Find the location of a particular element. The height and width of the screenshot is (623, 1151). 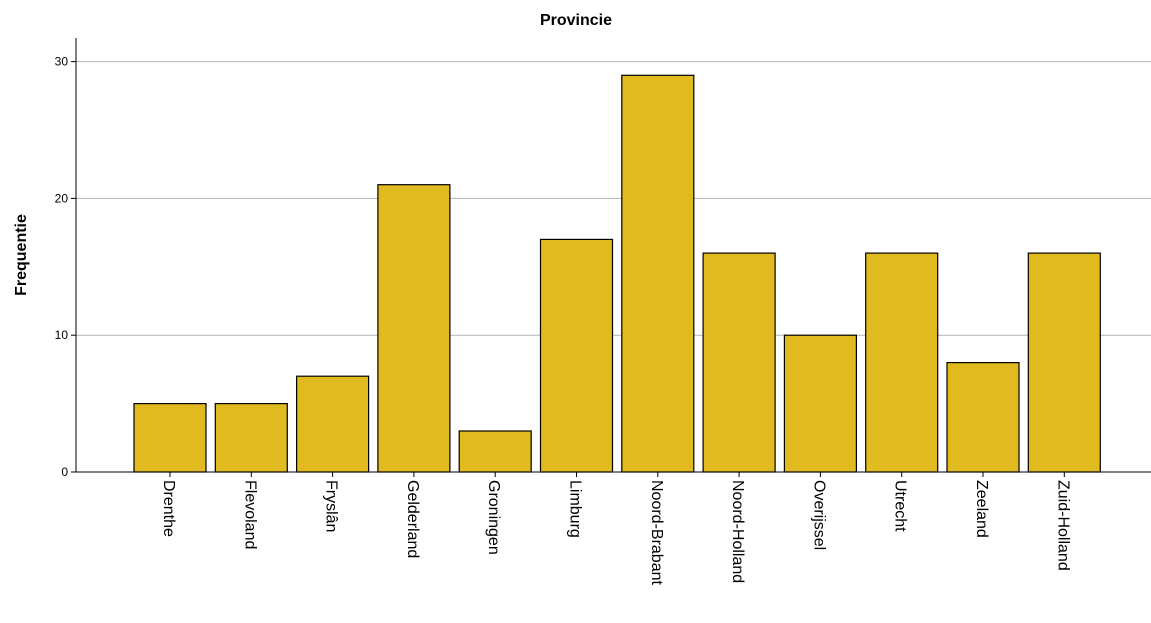

chart-title: Provincie is located at coordinates (576, 20).